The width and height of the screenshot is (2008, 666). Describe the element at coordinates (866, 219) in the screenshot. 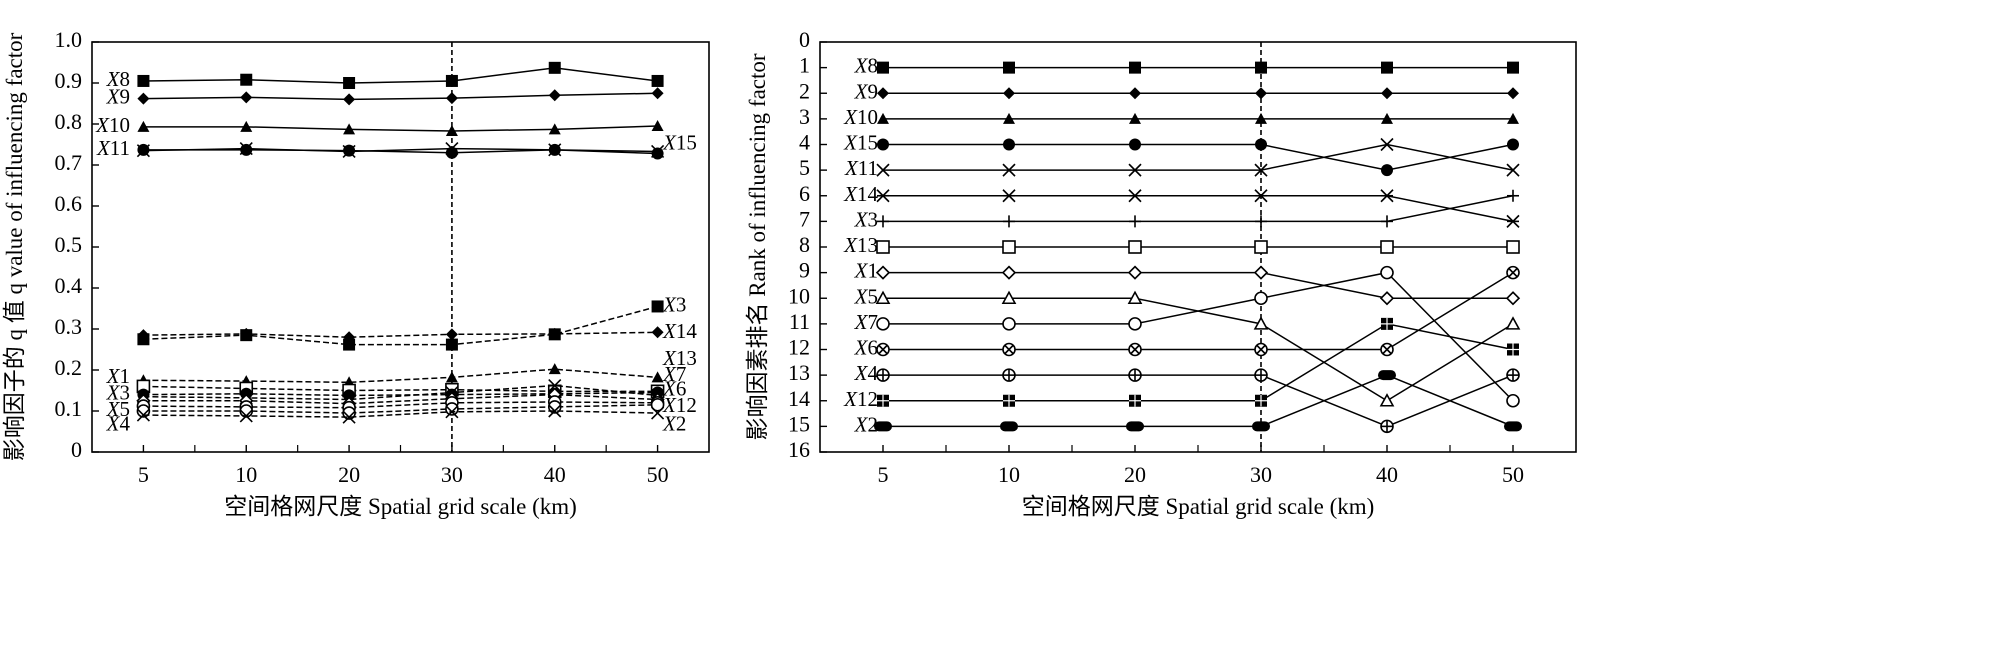

I see `chart2-series-label: X3` at that location.